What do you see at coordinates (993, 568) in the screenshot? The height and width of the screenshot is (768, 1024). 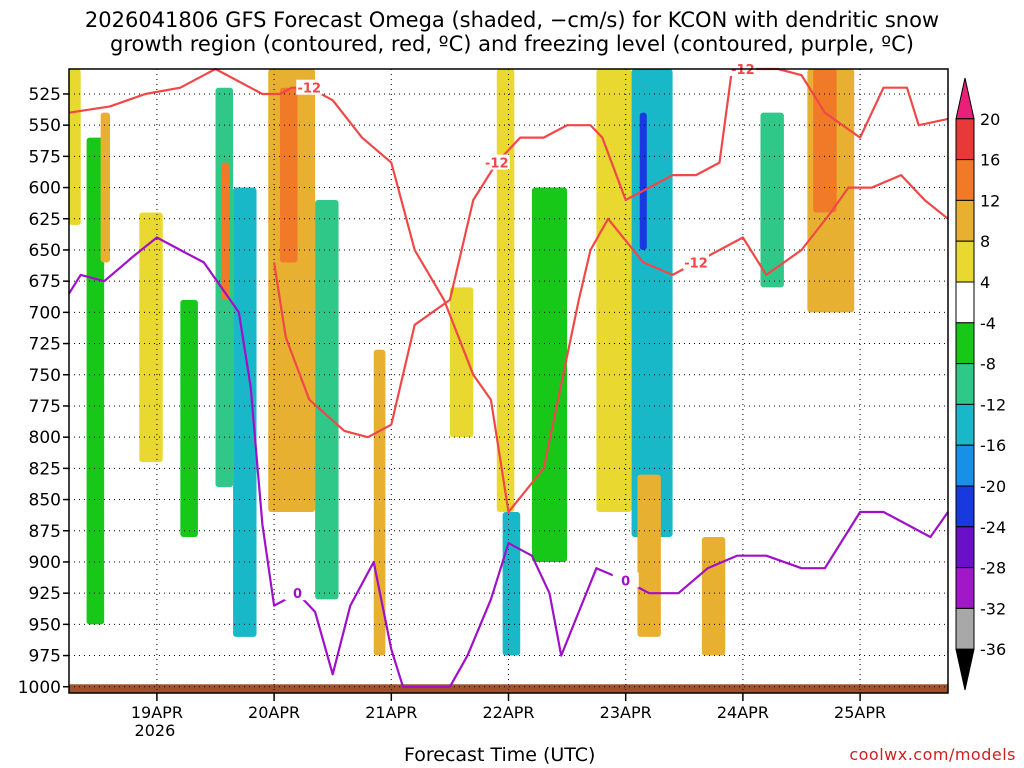 I see `colorbar-label: -28` at bounding box center [993, 568].